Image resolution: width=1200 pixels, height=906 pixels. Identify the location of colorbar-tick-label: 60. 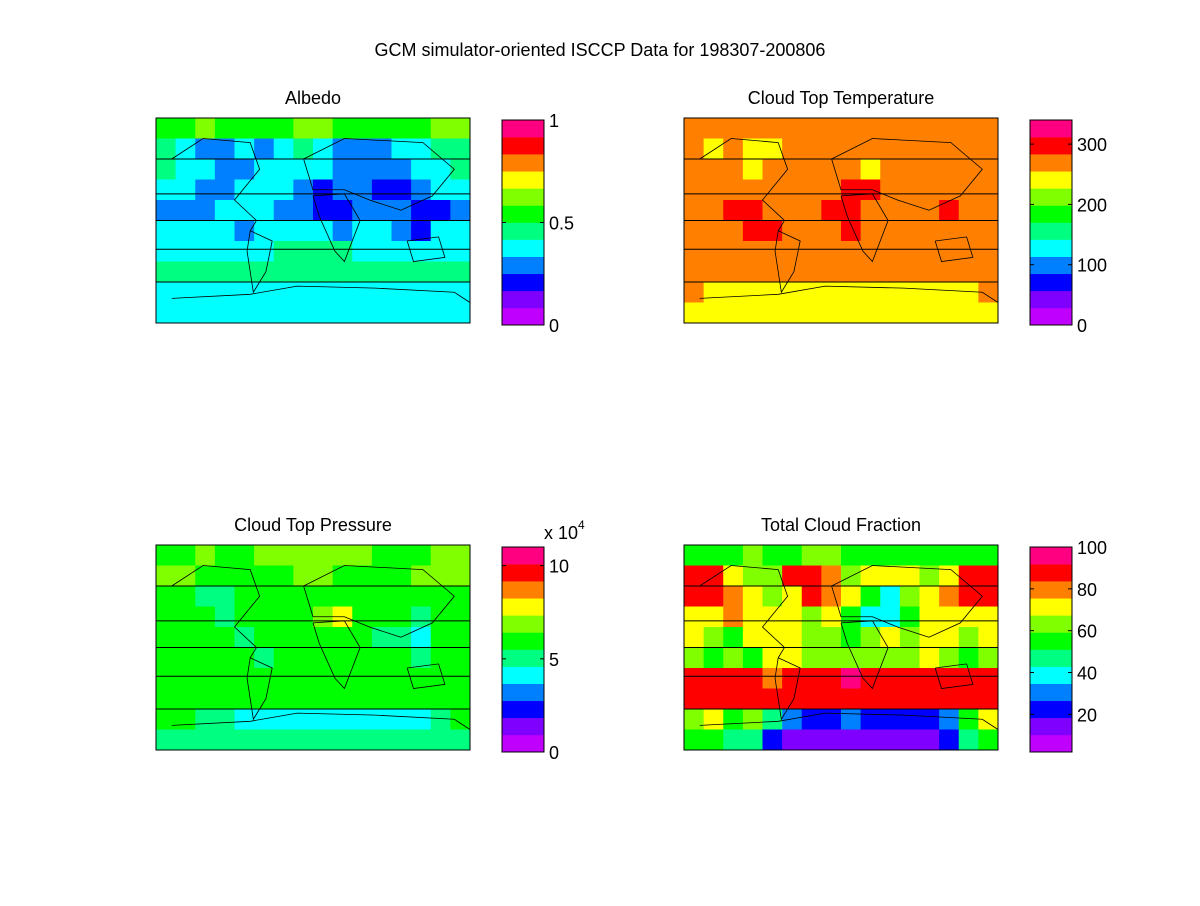
(1087, 632).